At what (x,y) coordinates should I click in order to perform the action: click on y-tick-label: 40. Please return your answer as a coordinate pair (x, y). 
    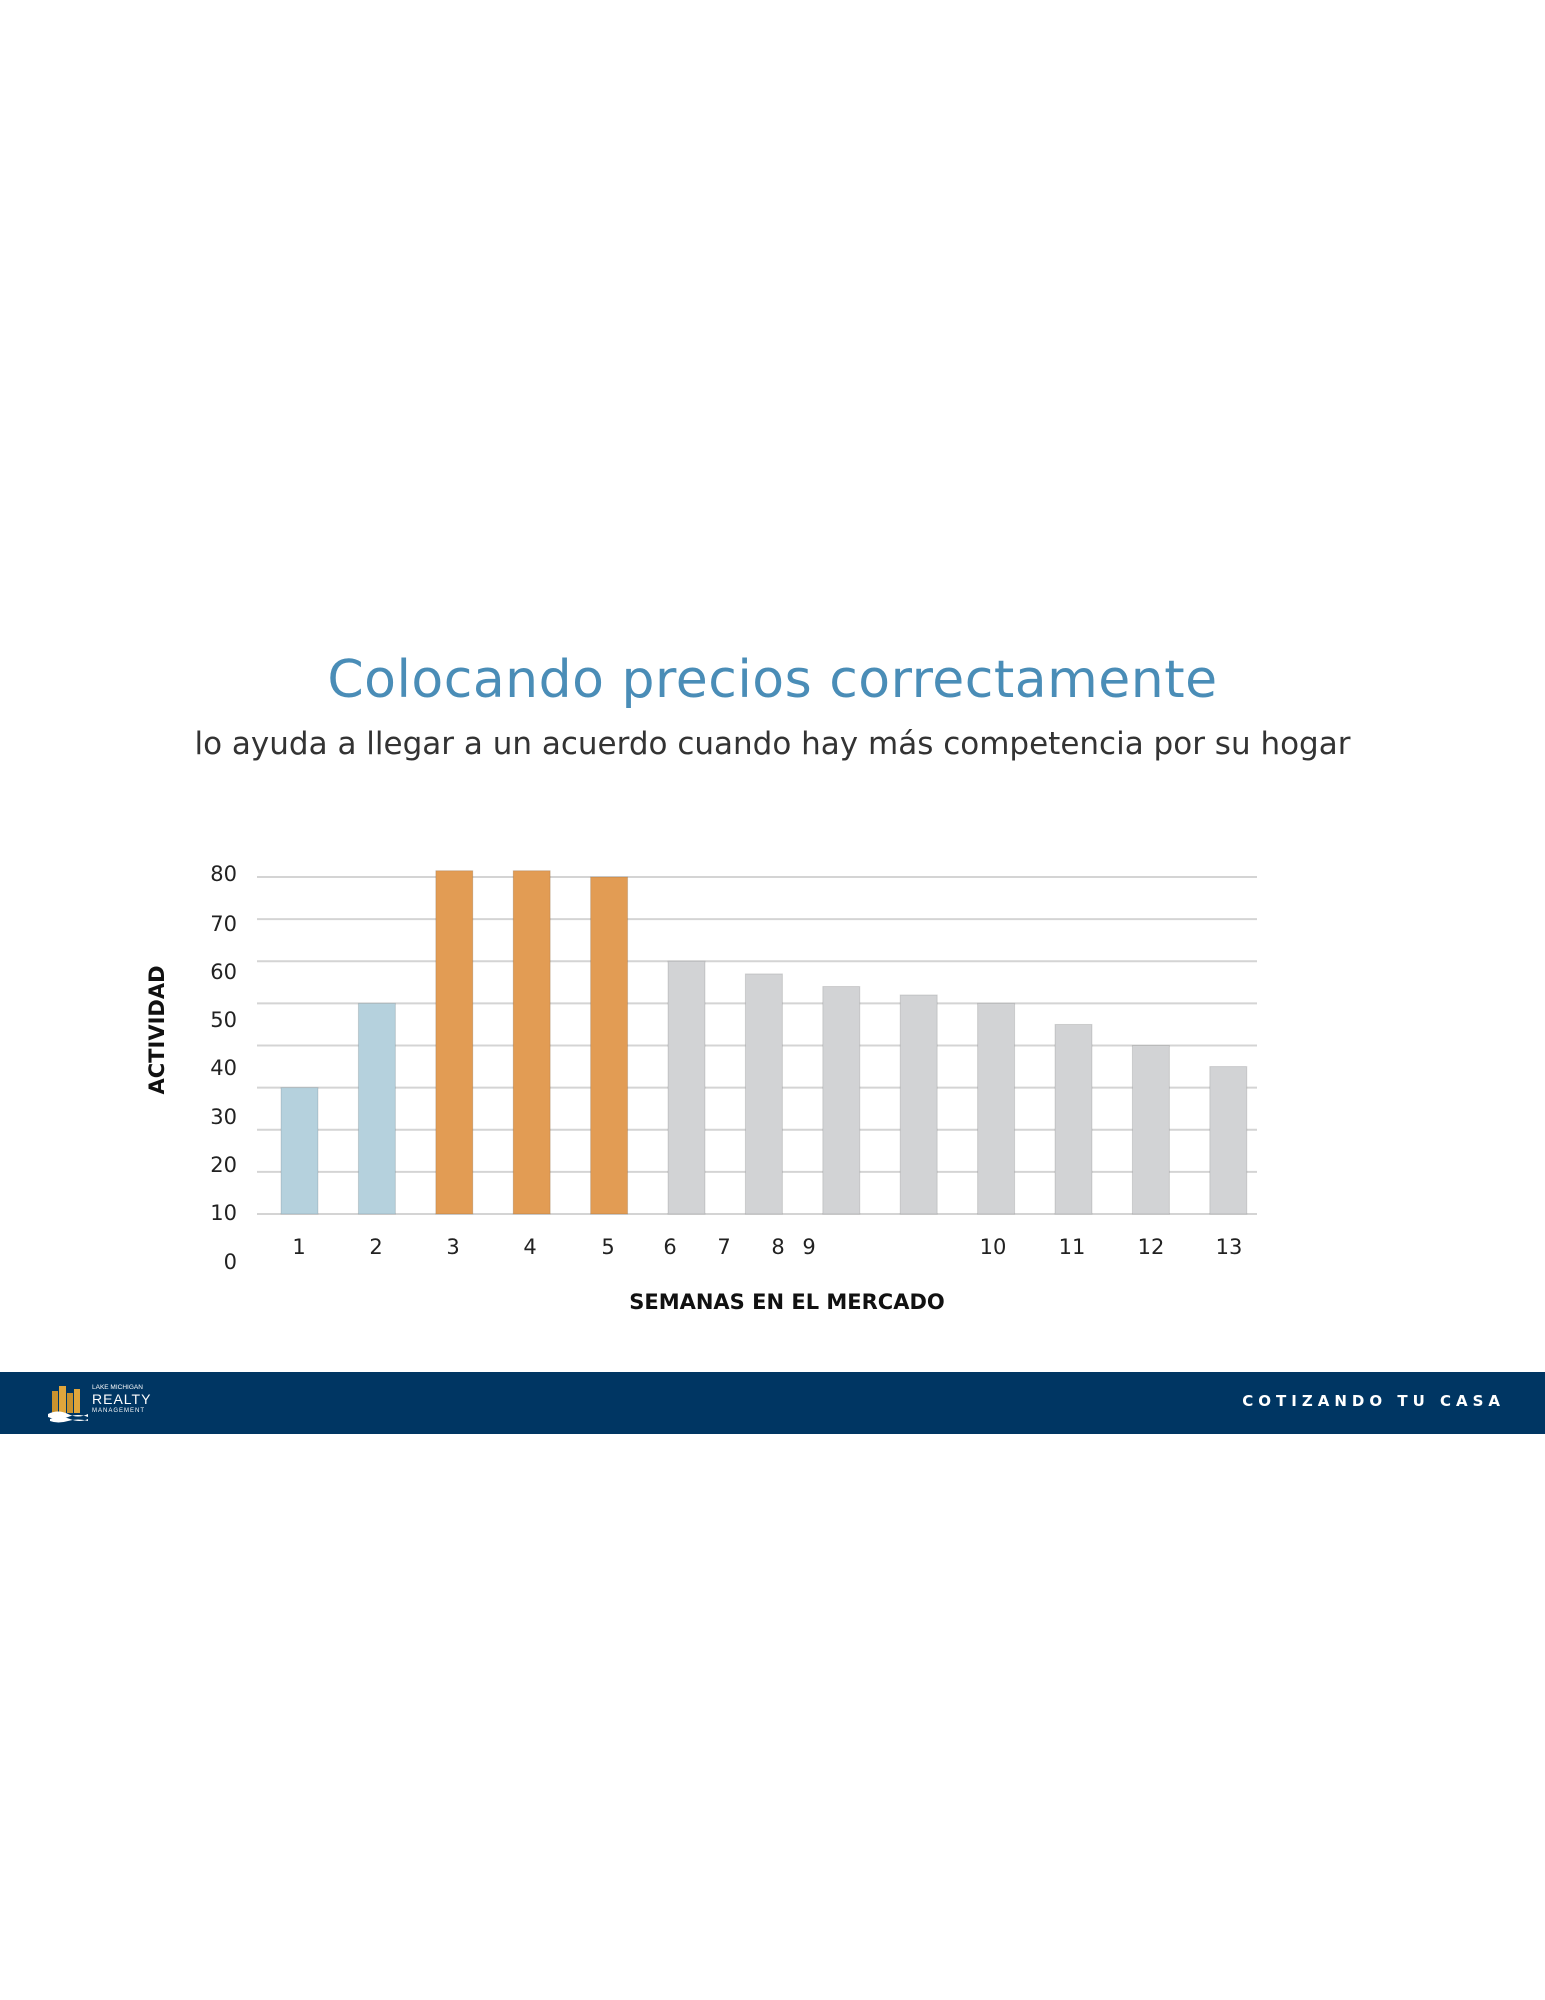
    Looking at the image, I should click on (223, 1068).